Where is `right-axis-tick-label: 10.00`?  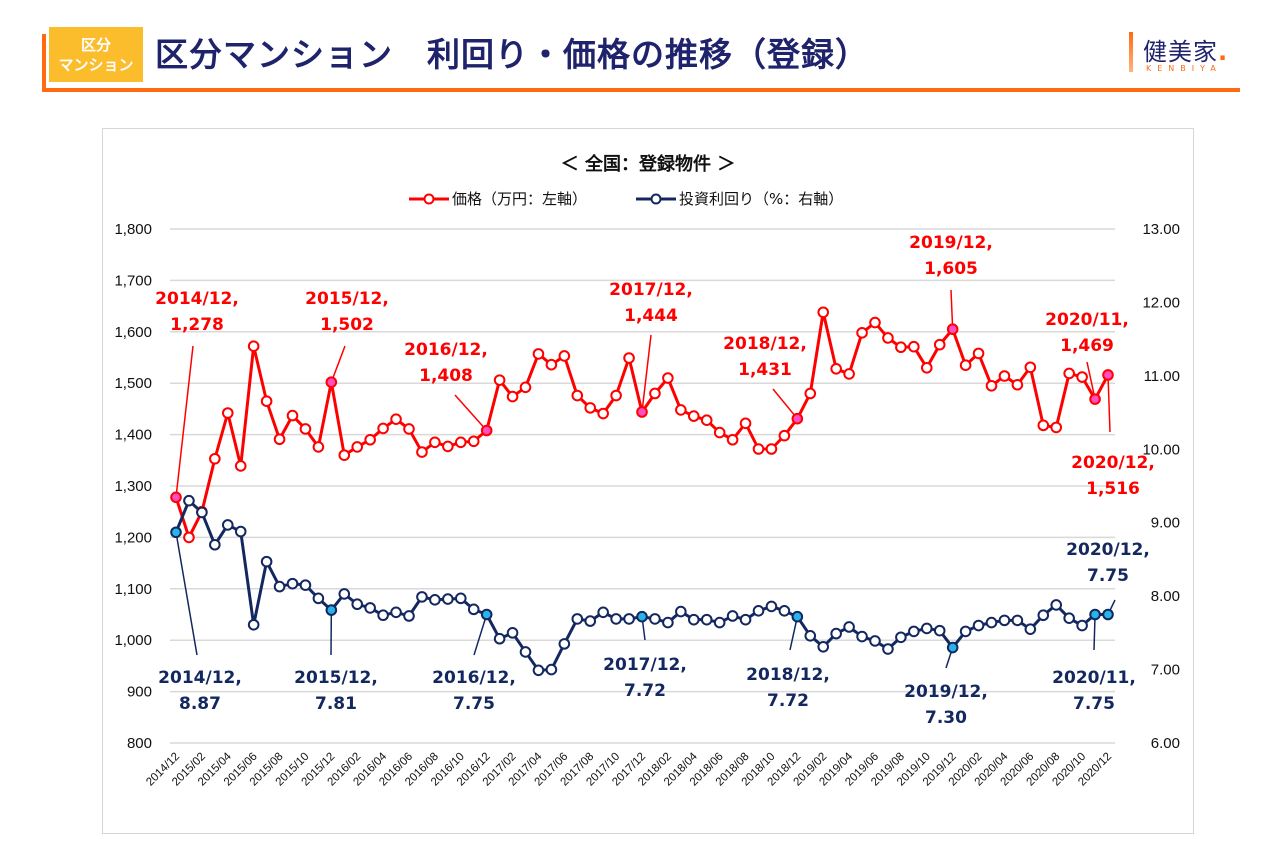
right-axis-tick-label: 10.00 is located at coordinates (1161, 449).